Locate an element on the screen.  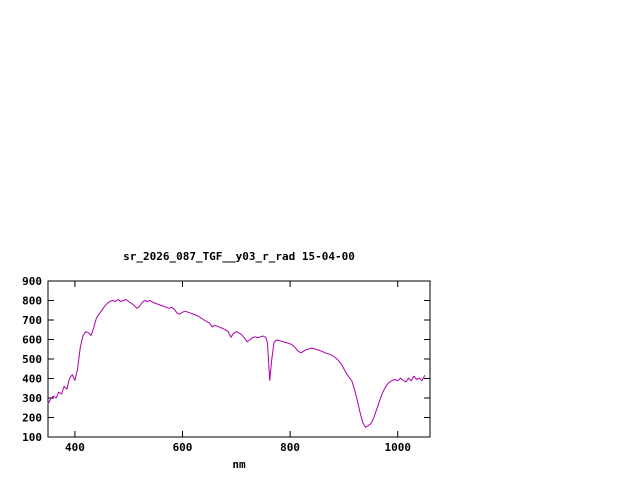
y-tick-label: 600 is located at coordinates (32, 340).